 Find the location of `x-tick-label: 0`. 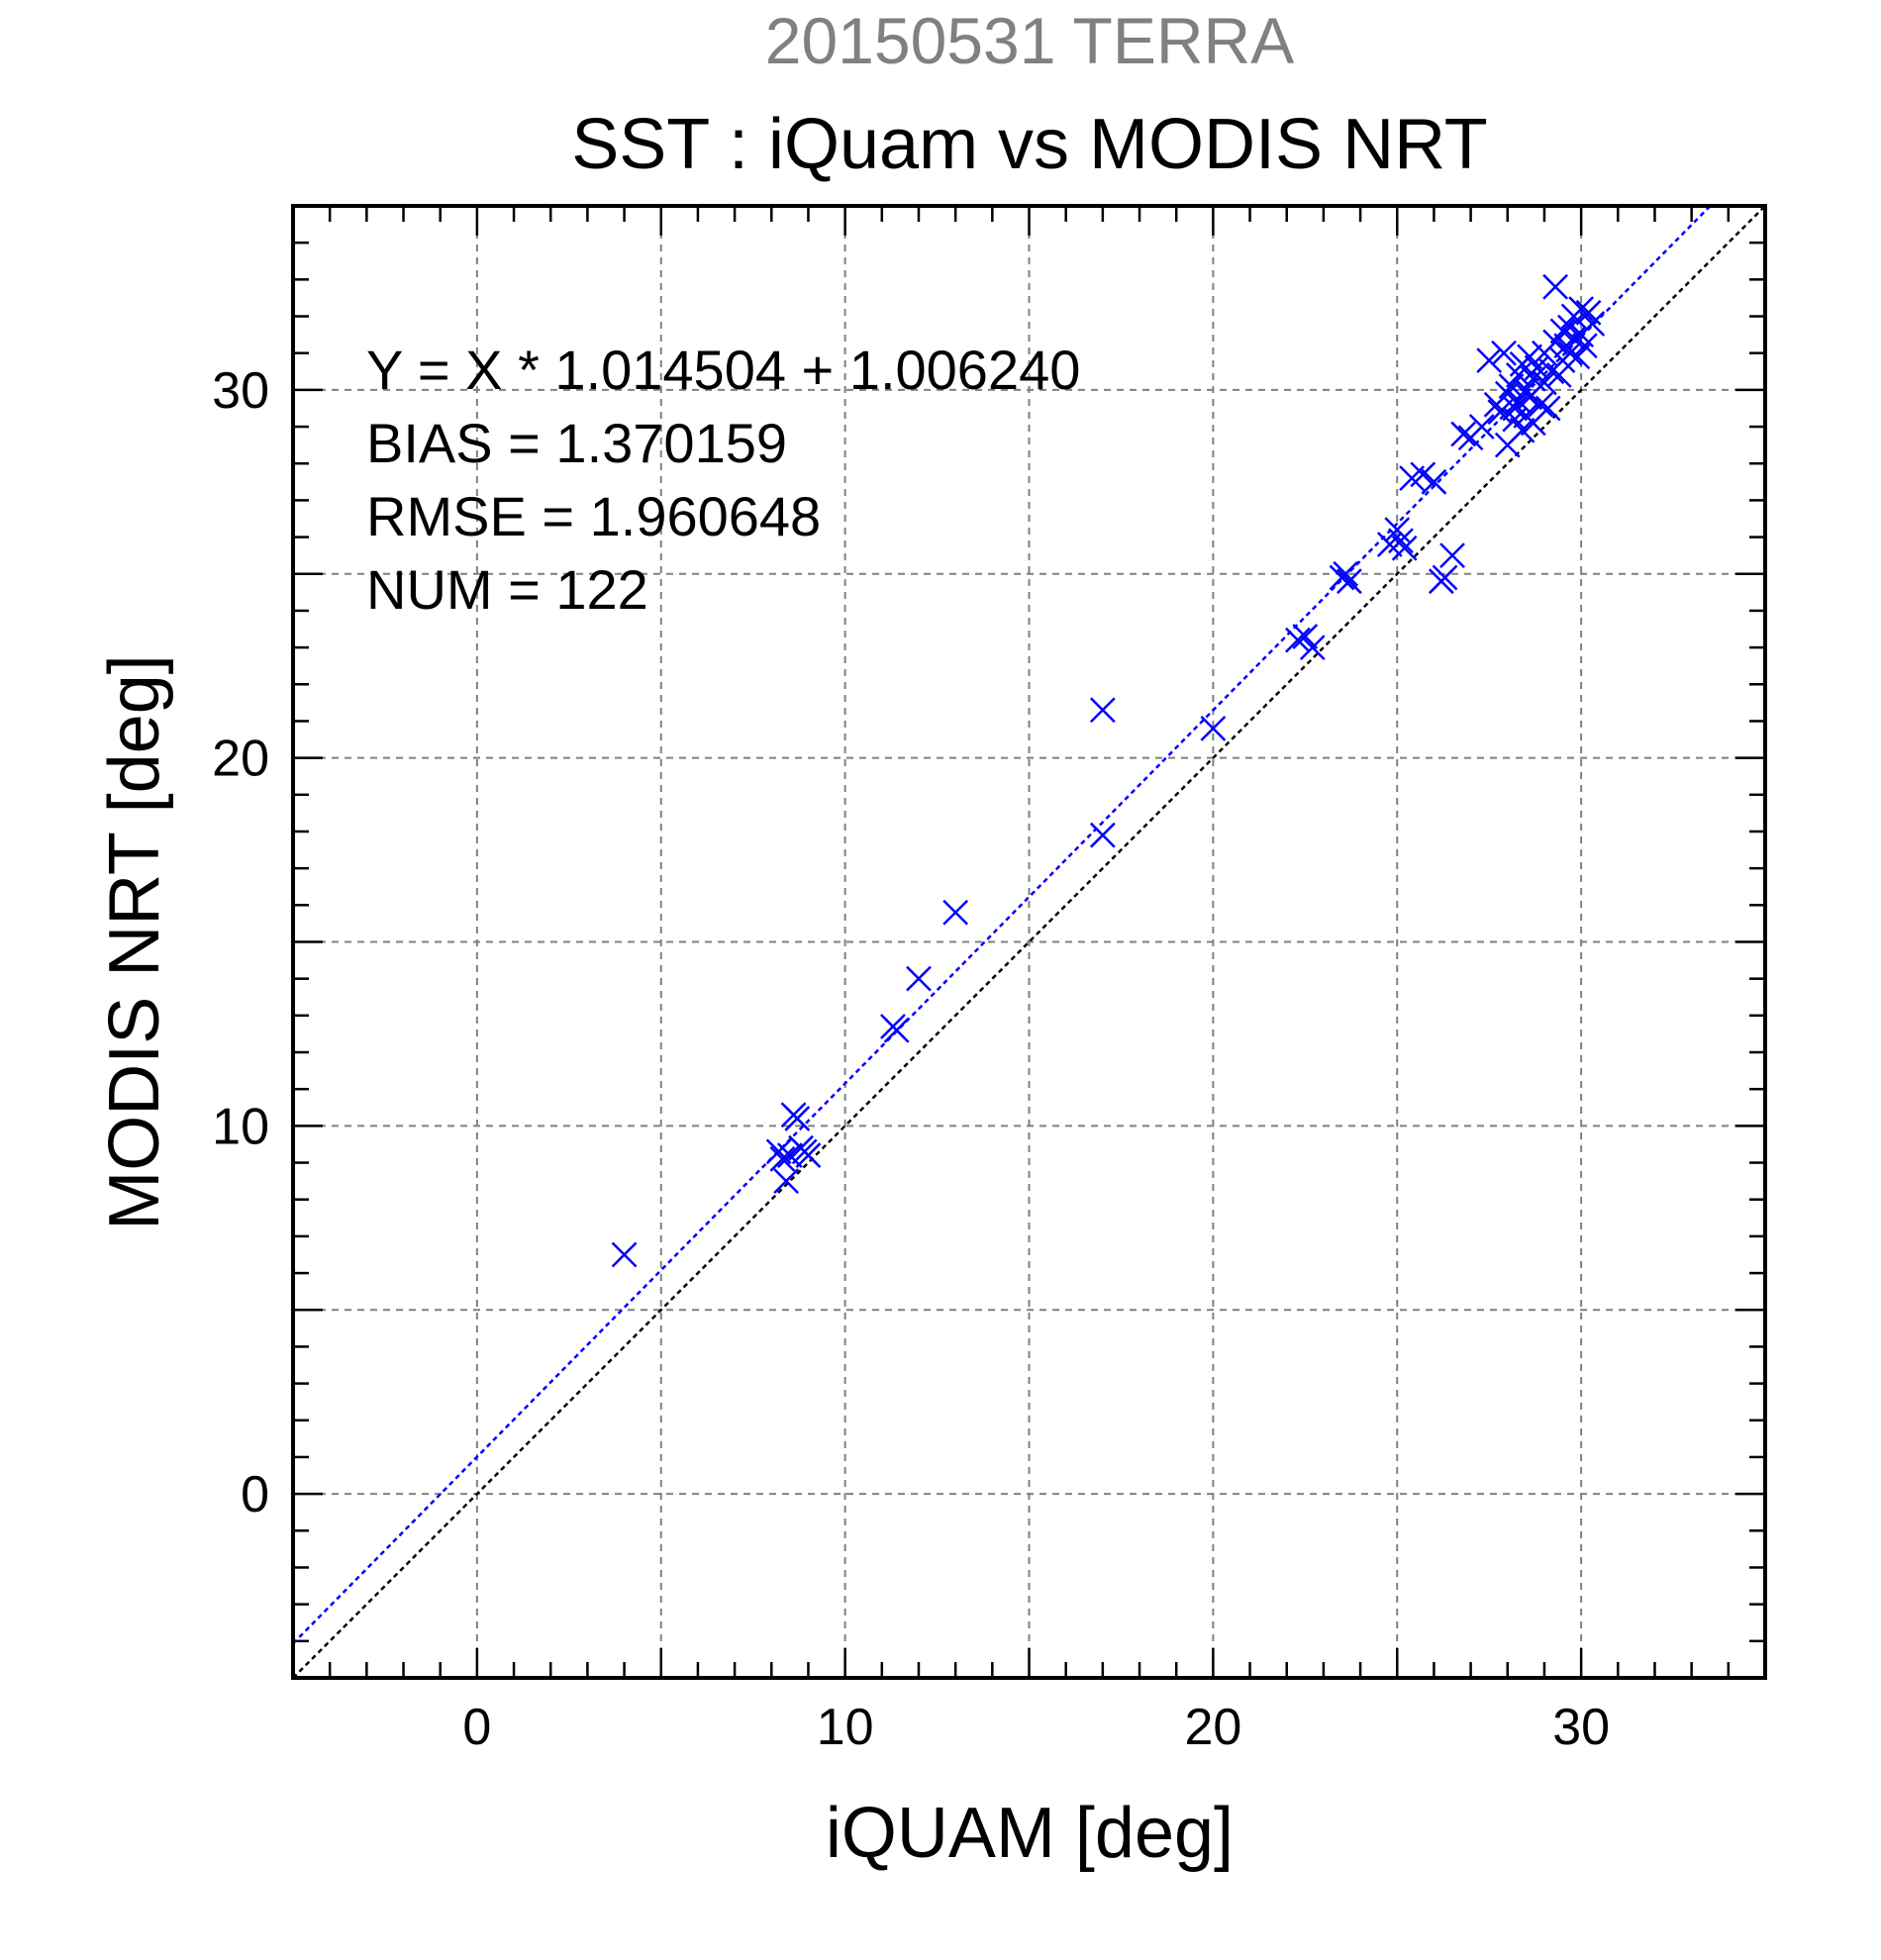

x-tick-label: 0 is located at coordinates (477, 1727).